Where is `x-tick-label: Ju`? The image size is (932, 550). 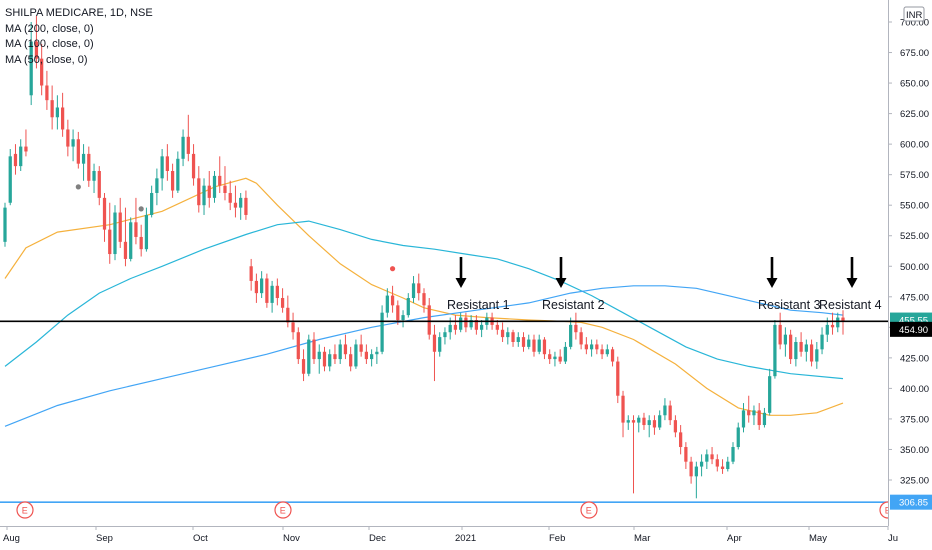
x-tick-label: Ju is located at coordinates (893, 538).